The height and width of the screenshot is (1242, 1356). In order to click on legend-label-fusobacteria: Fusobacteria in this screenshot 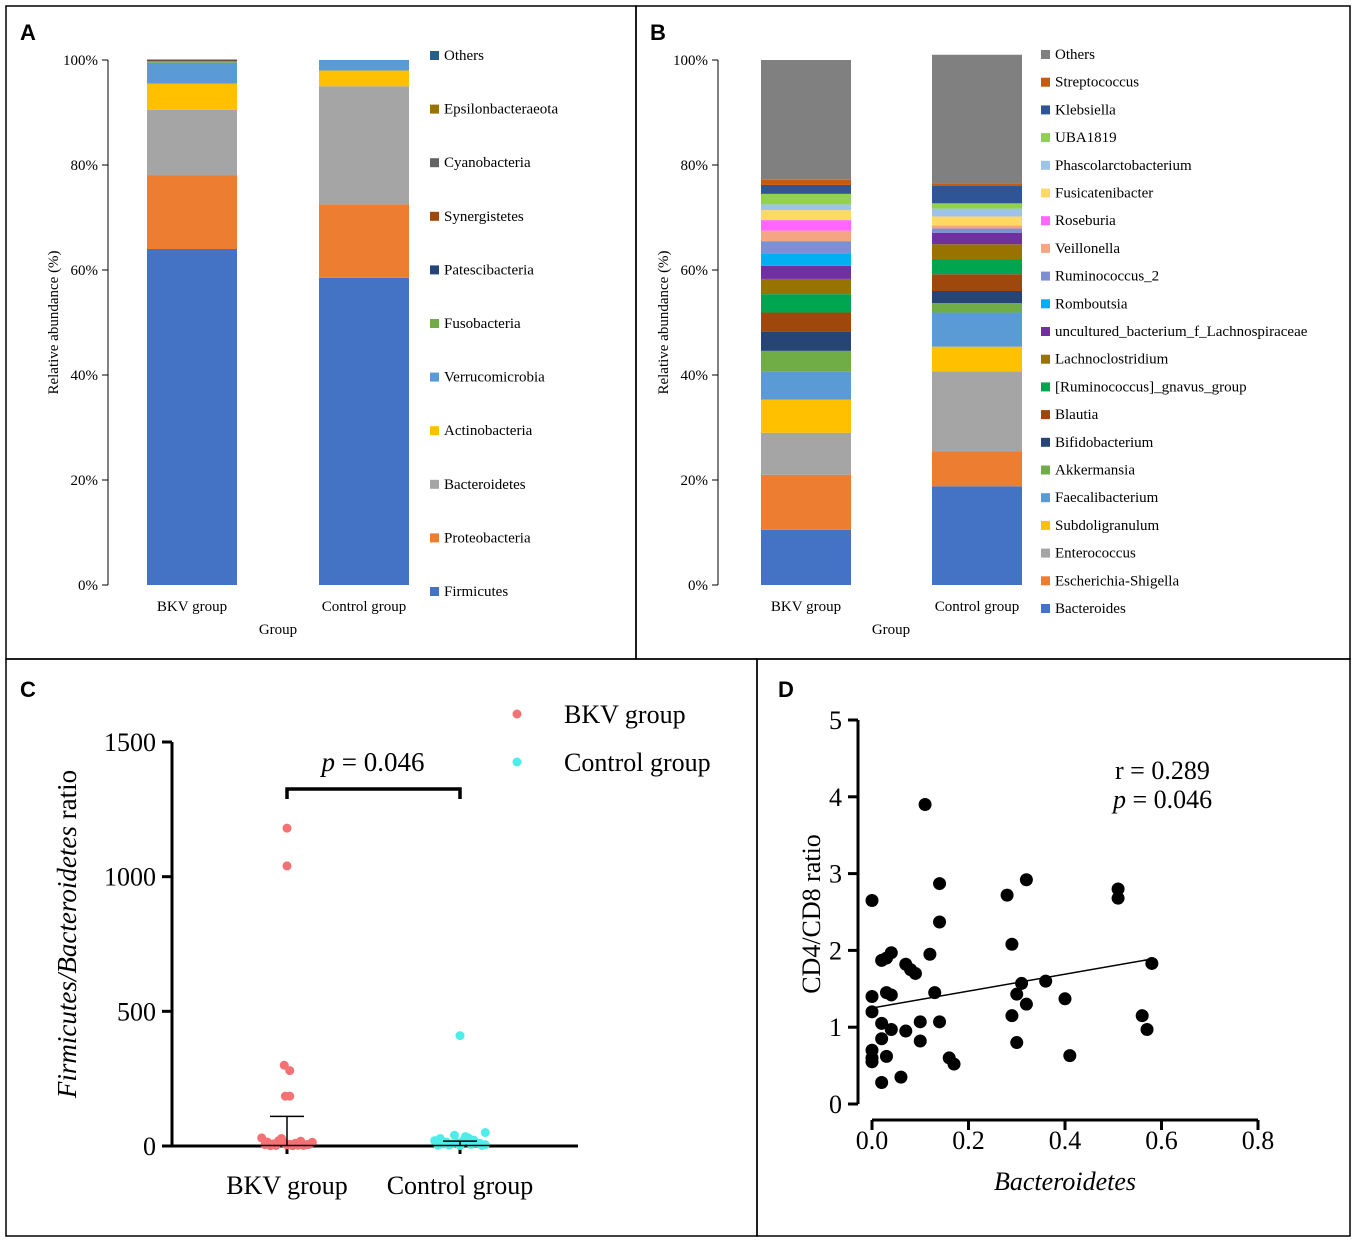, I will do `click(482, 324)`.